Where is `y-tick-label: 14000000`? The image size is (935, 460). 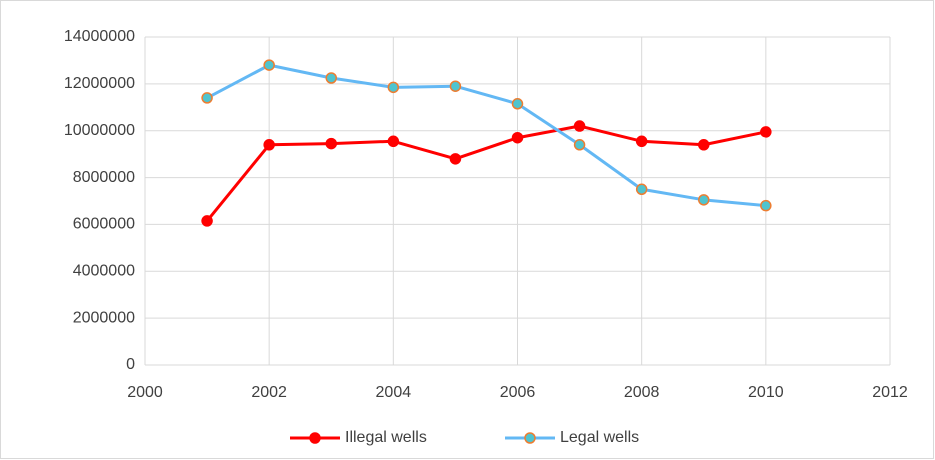 y-tick-label: 14000000 is located at coordinates (99, 36).